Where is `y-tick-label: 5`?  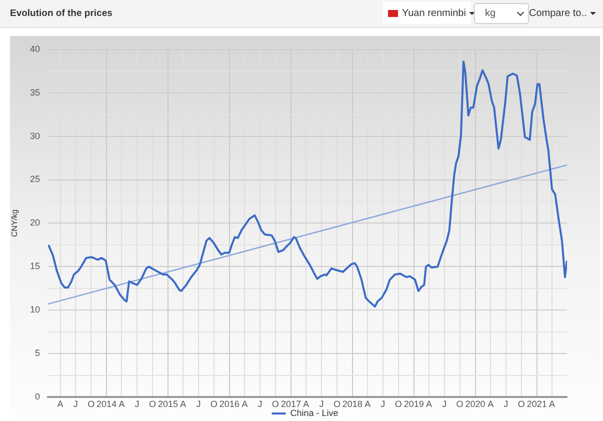 y-tick-label: 5 is located at coordinates (37, 353).